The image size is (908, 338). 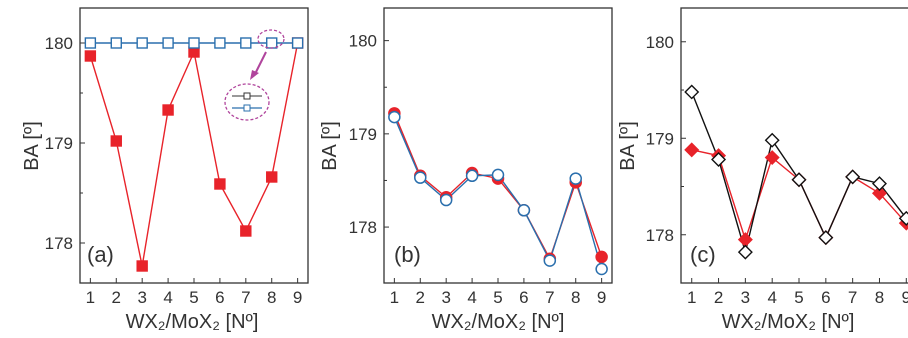 What do you see at coordinates (271, 297) in the screenshot?
I see `panel-a-xtick-label: 8` at bounding box center [271, 297].